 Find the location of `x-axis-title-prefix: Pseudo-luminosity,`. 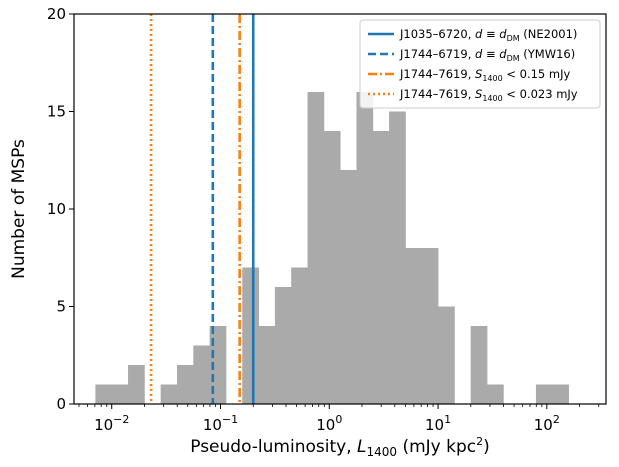

x-axis-title-prefix: Pseudo-luminosity, is located at coordinates (273, 447).